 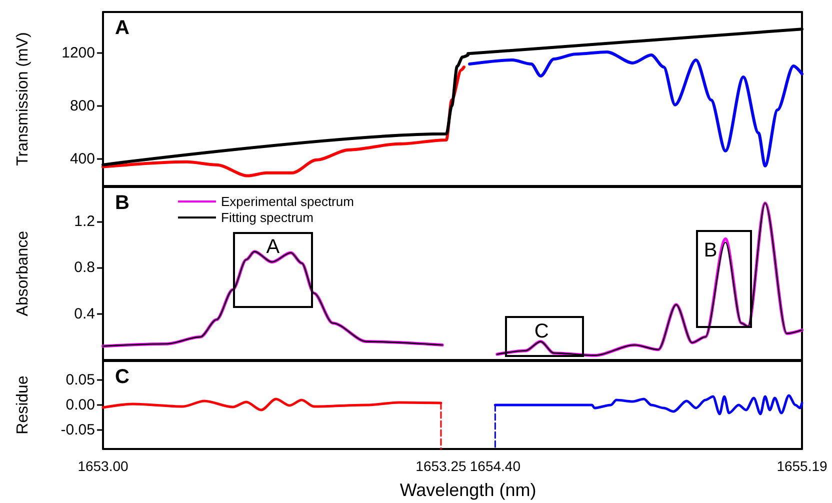 What do you see at coordinates (23, 405) in the screenshot?
I see `y-axis-title: Residue` at bounding box center [23, 405].